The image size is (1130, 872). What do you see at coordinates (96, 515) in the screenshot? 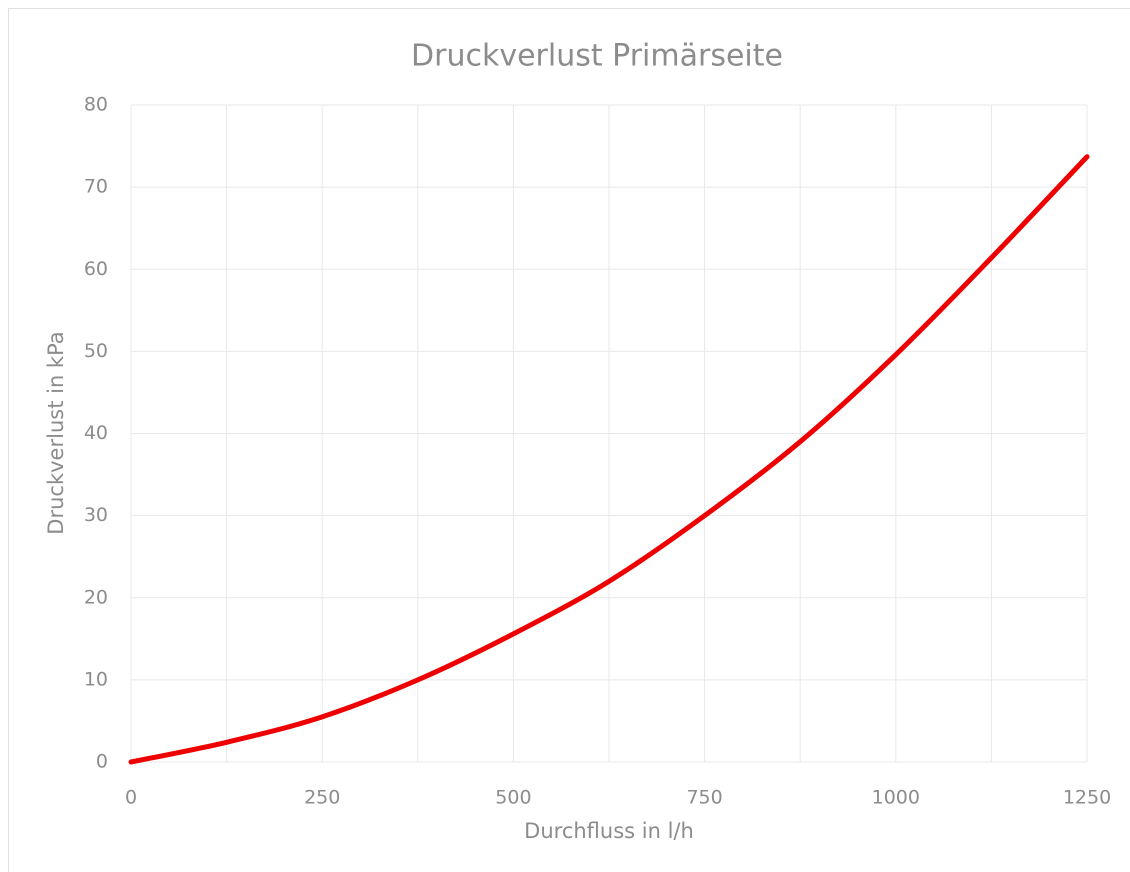
I see `y-tick-label: 30` at bounding box center [96, 515].